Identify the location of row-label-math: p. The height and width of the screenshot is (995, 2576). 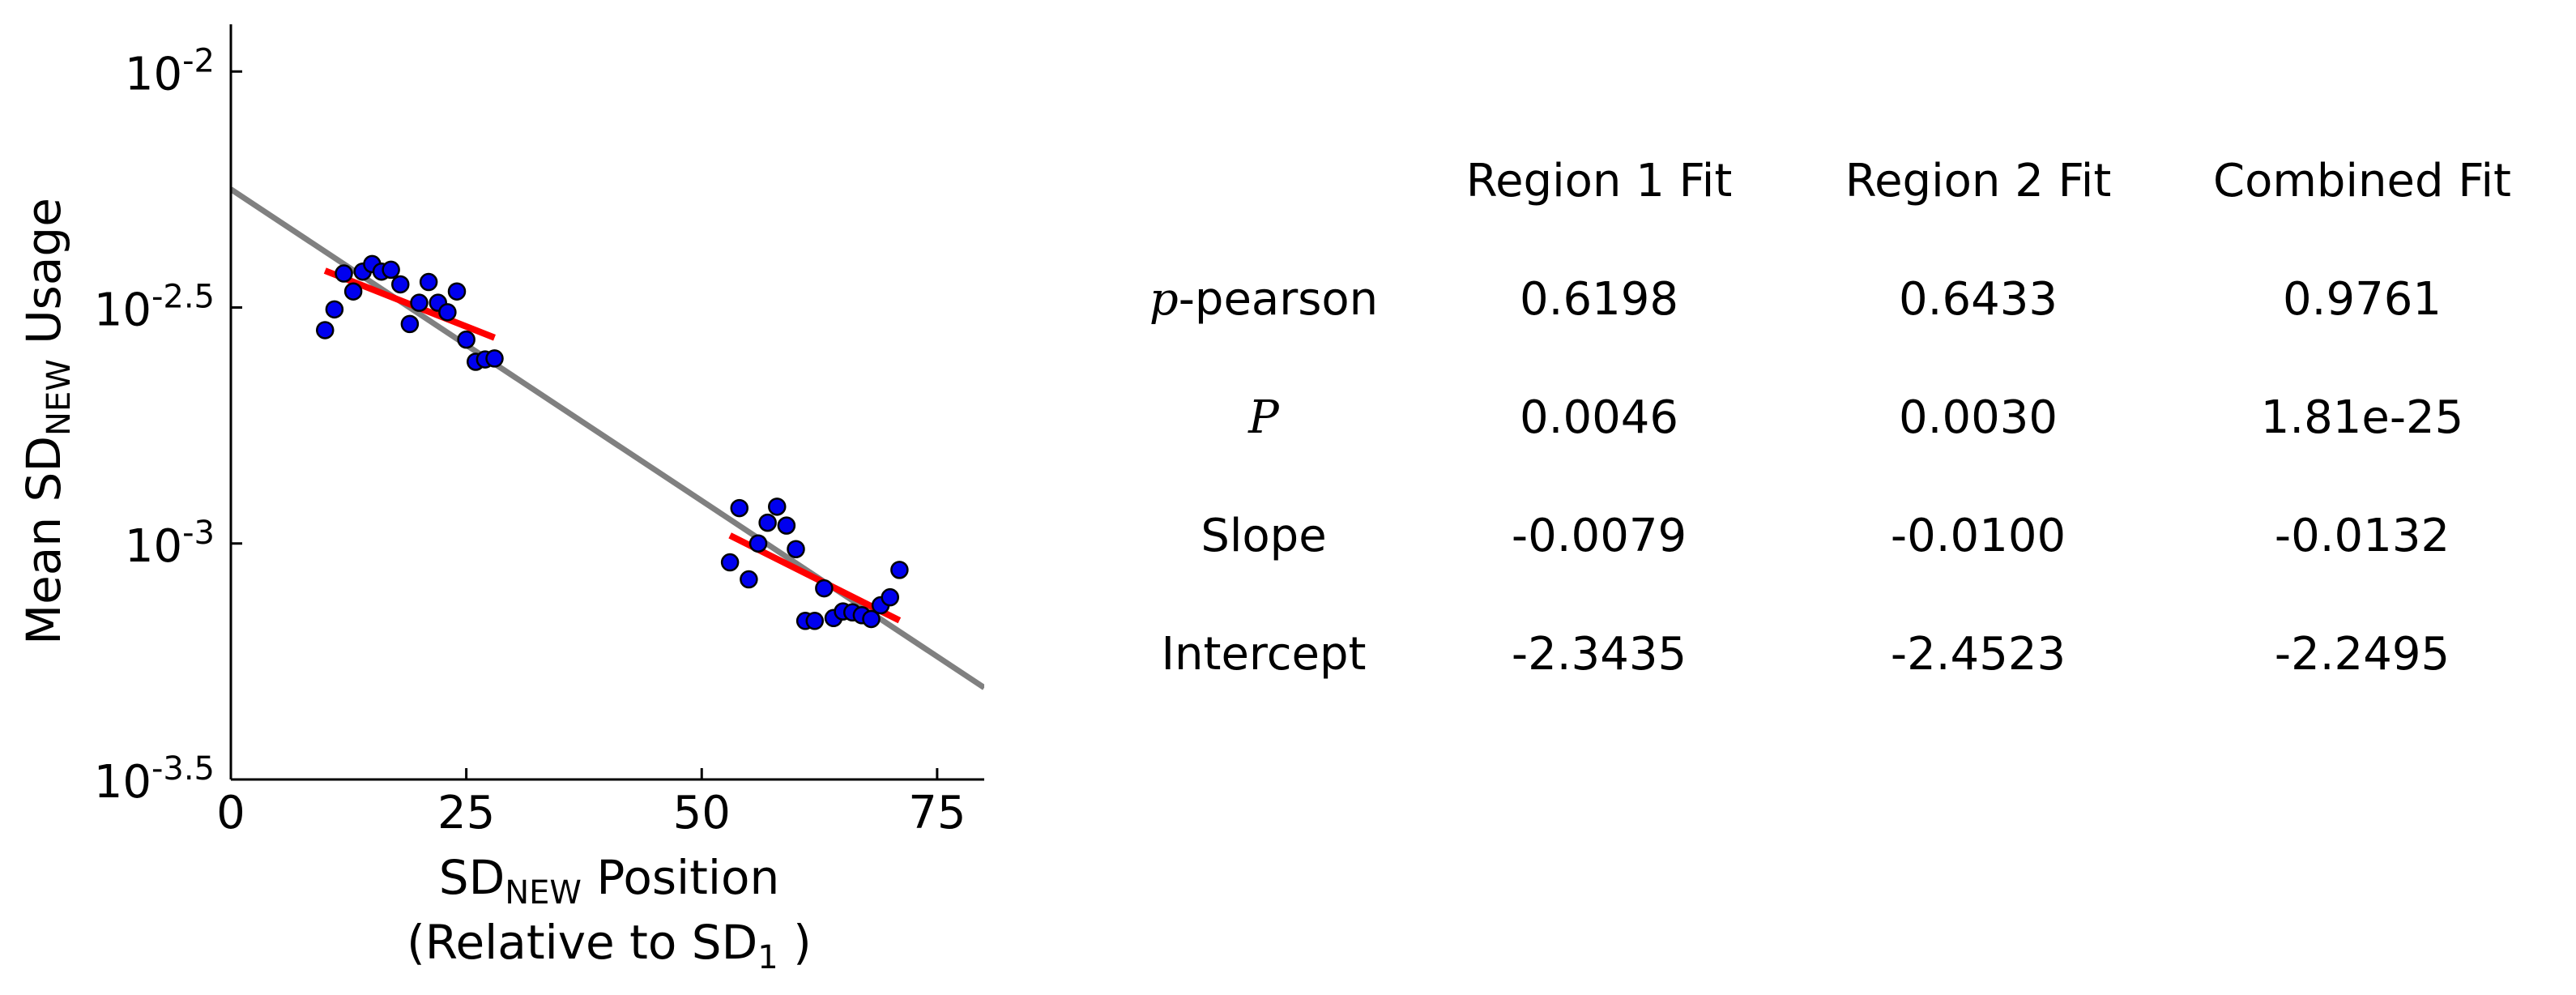
(1164, 299).